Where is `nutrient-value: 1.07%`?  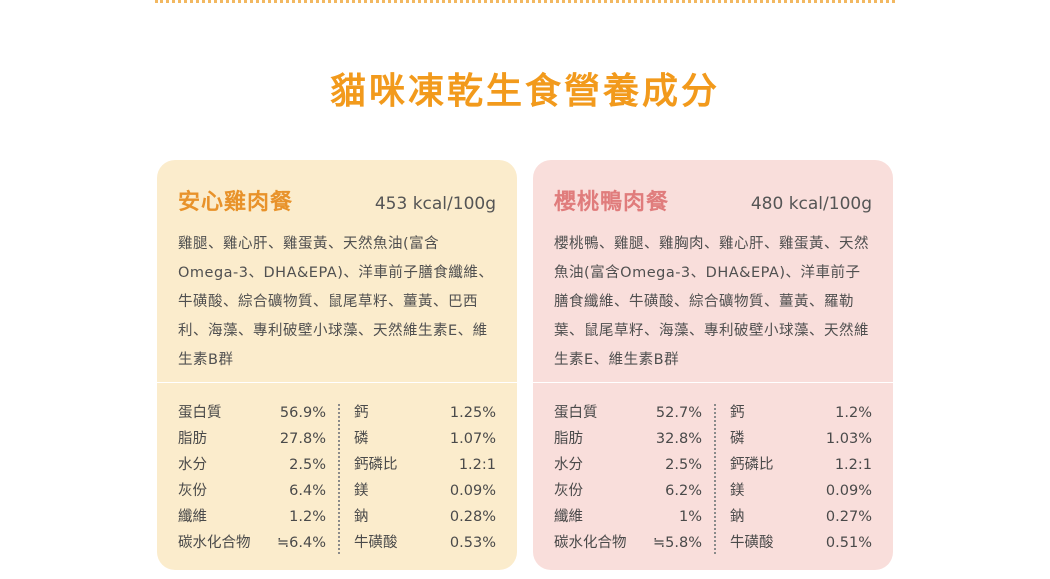 nutrient-value: 1.07% is located at coordinates (472, 439).